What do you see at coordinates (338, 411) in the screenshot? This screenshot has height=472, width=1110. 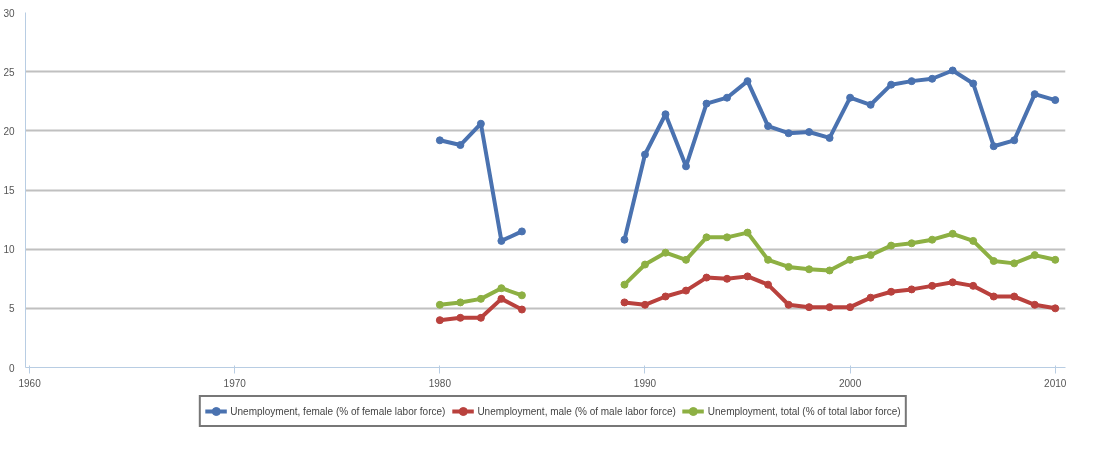 I see `legend-label: Unemployment, female (% of female labor force)` at bounding box center [338, 411].